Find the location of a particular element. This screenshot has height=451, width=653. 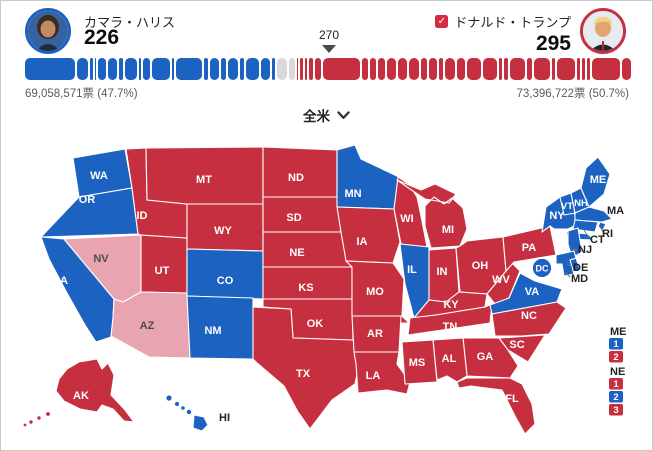

state-HI is located at coordinates (200, 423).